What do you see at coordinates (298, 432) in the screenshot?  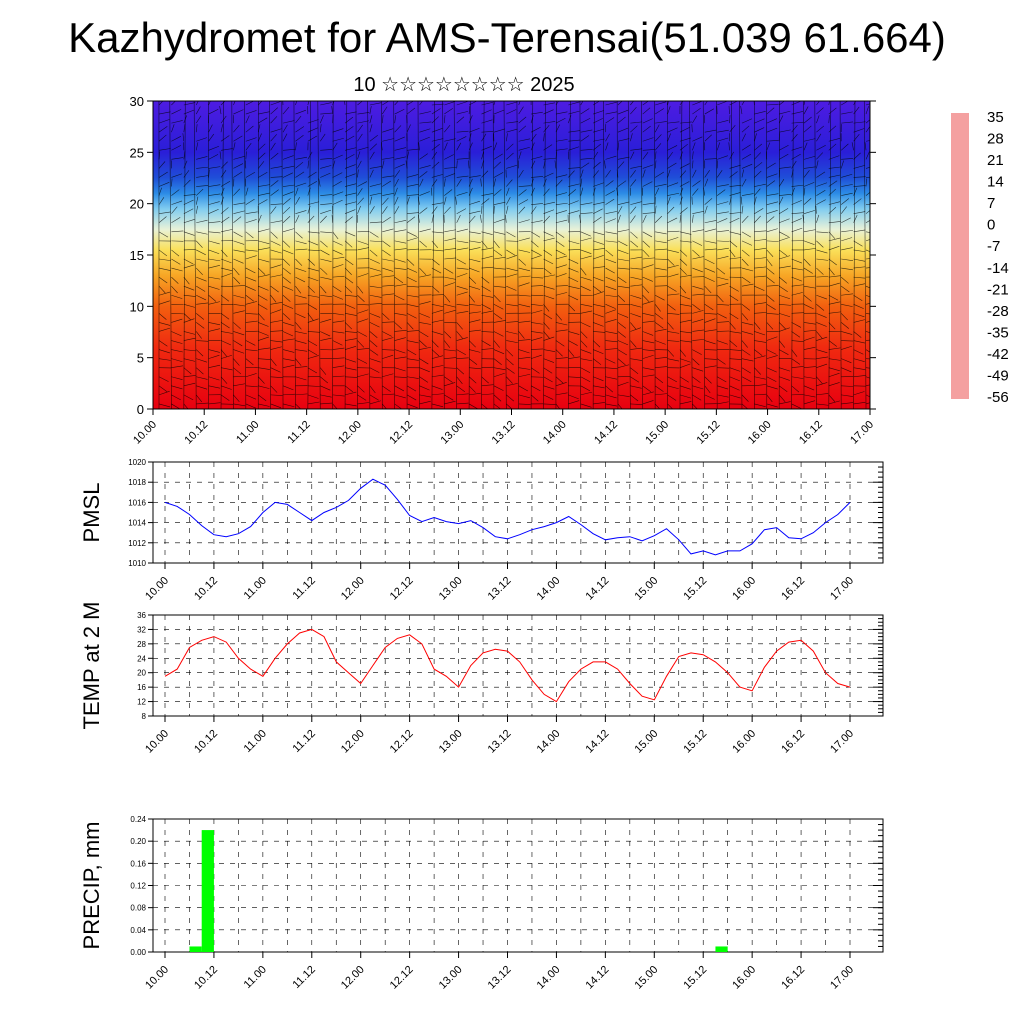 I see `x-tick-label: 11.12` at bounding box center [298, 432].